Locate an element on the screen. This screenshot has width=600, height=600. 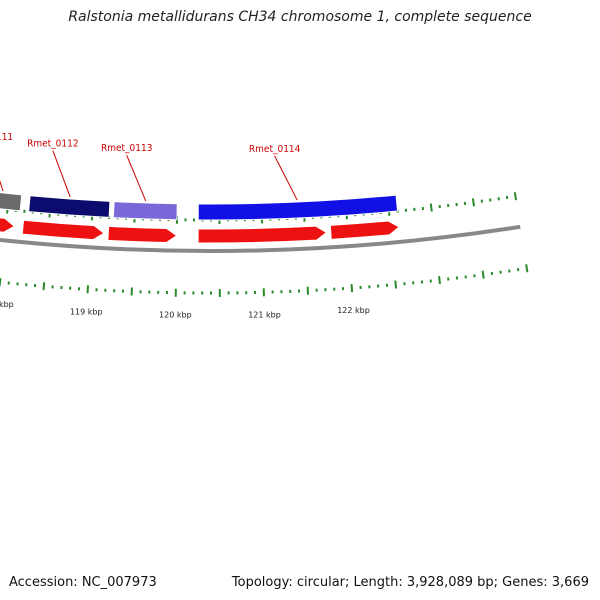
chromosome-backbone is located at coordinates (260, 238).